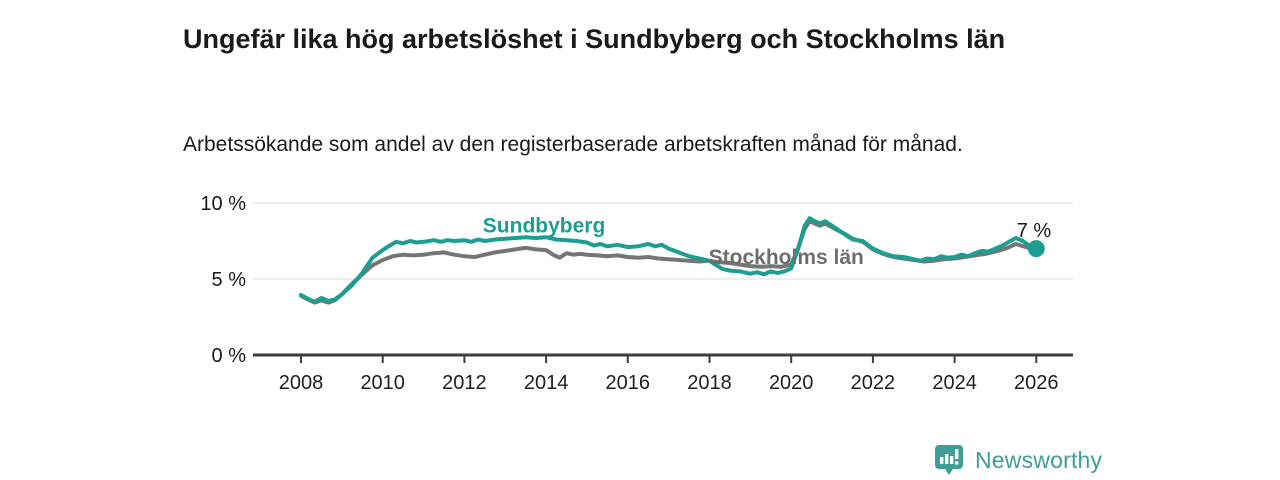 This screenshot has height=480, width=1280. I want to click on x-tick-label: 2026, so click(1036, 383).